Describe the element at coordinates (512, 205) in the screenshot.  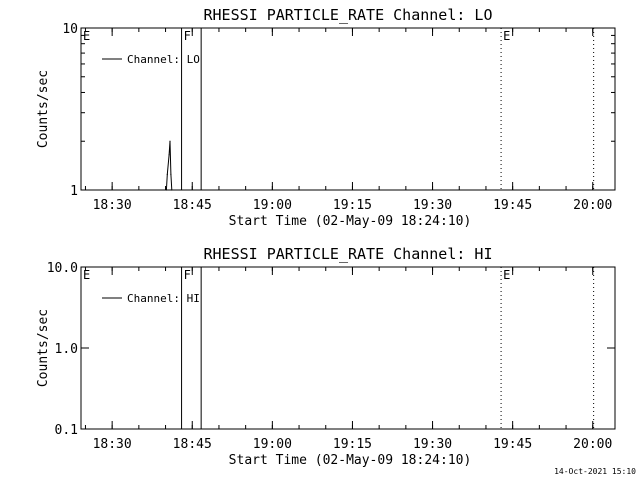
I see `panel-1-x-tick-label: 19:45` at that location.